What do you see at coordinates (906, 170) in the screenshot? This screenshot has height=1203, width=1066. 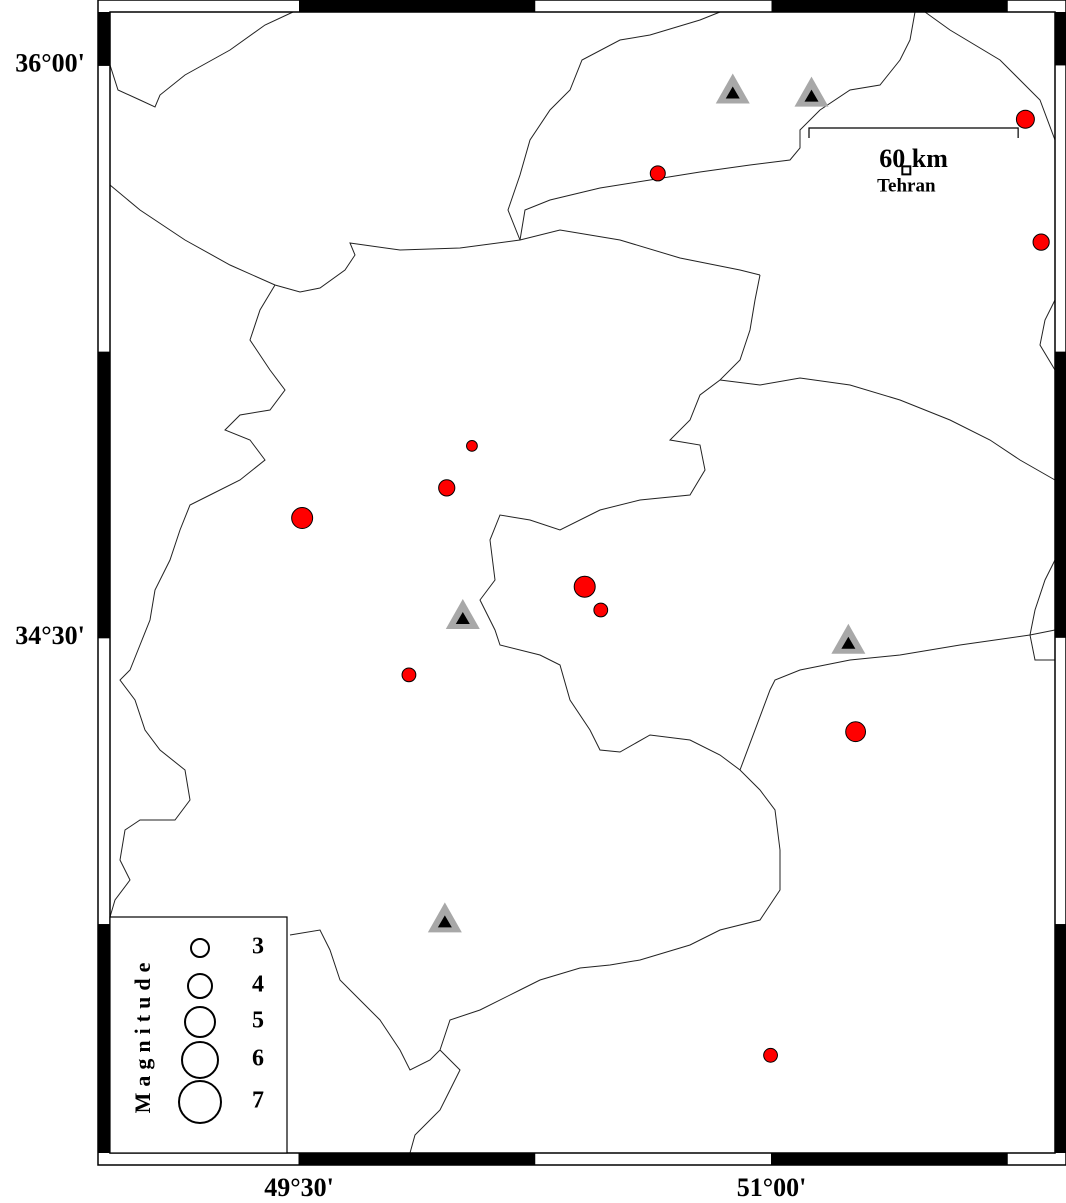 I see `city-marker` at bounding box center [906, 170].